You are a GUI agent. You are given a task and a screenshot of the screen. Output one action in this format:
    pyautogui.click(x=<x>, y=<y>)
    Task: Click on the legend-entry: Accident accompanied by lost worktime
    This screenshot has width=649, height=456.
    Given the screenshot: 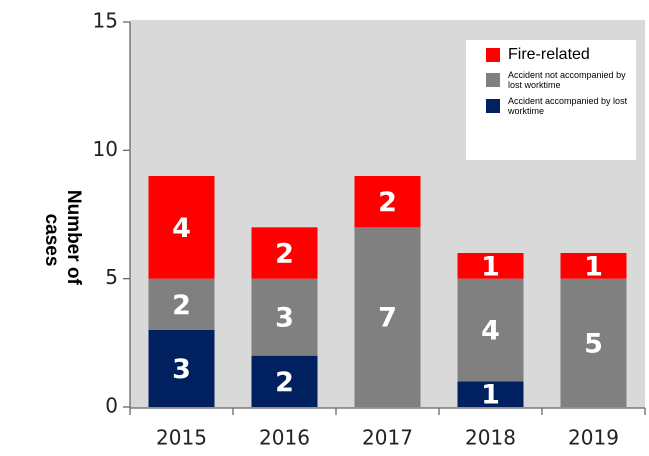 What is the action you would take?
    pyautogui.click(x=557, y=106)
    